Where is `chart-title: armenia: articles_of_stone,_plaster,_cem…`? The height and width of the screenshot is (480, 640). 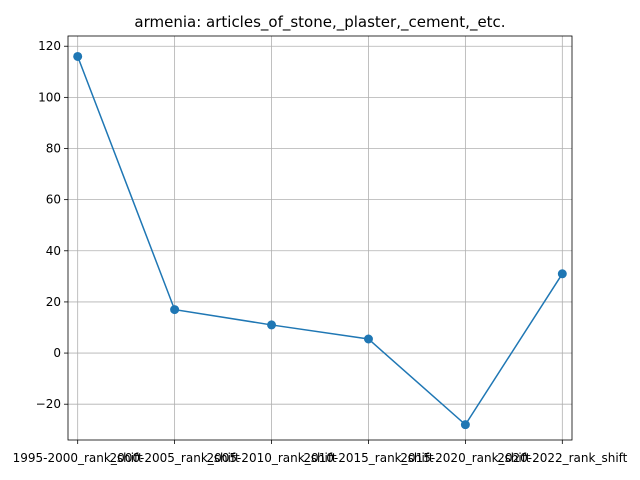 chart-title: armenia: articles_of_stone,_plaster,_cem… is located at coordinates (319, 22).